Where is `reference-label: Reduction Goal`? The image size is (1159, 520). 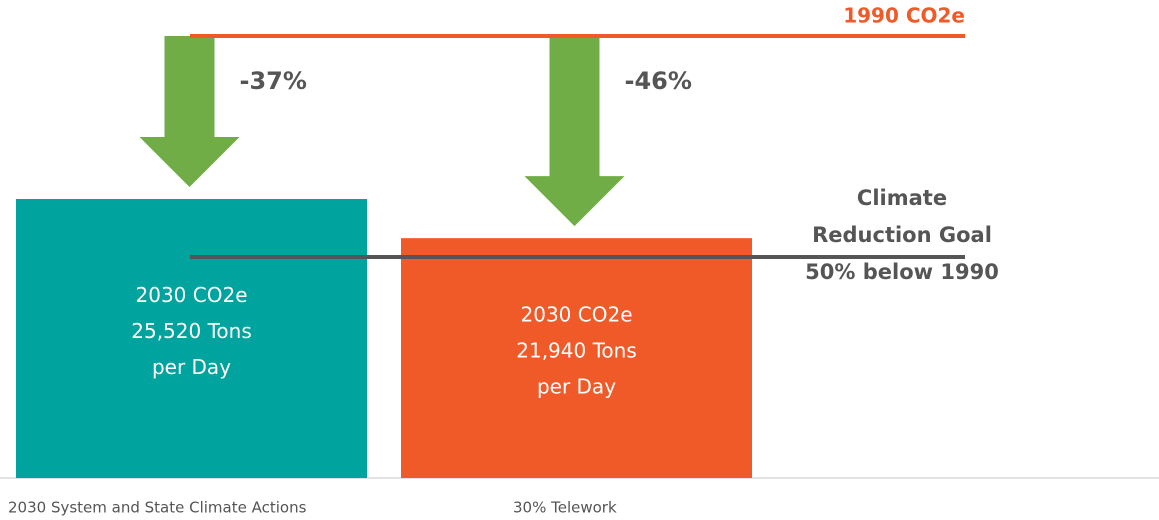
reference-label: Reduction Goal is located at coordinates (902, 235).